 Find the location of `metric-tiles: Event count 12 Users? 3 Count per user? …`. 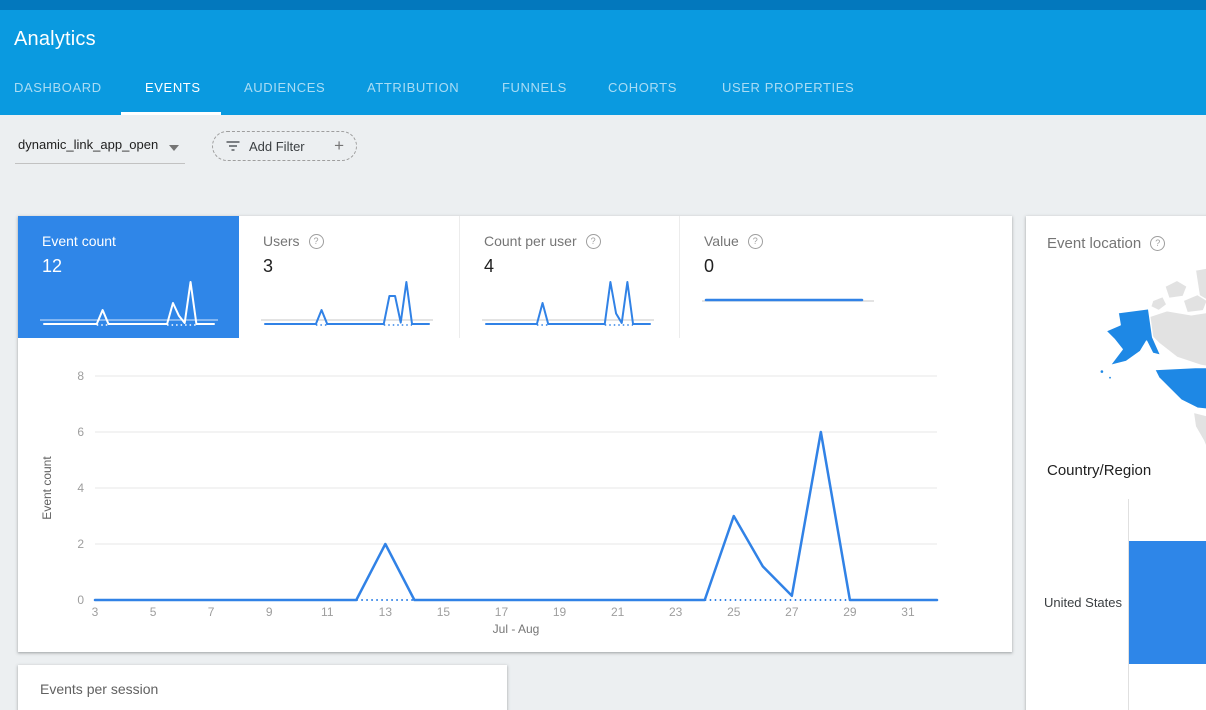

metric-tiles: Event count 12 Users? 3 Count per user? … is located at coordinates (515, 277).